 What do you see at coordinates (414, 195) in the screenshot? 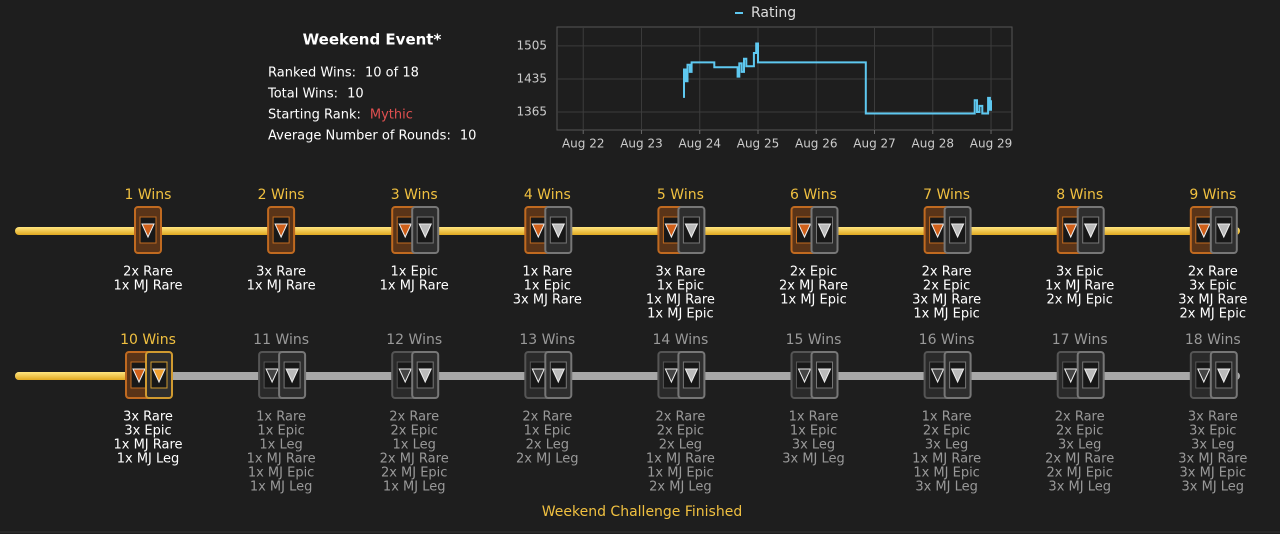
I see `tier-label: 3 Wins` at bounding box center [414, 195].